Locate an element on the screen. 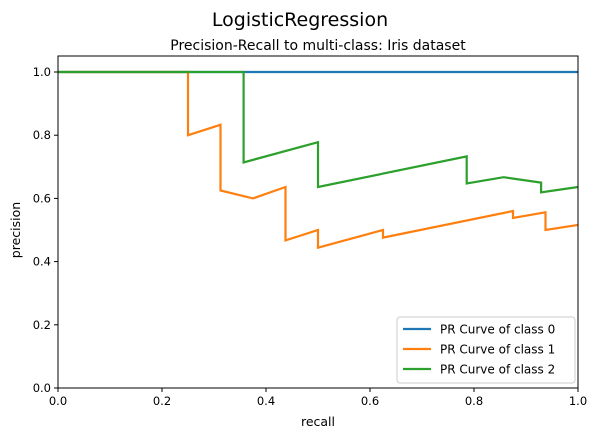  y-tick-label: 0.4 is located at coordinates (42, 262).